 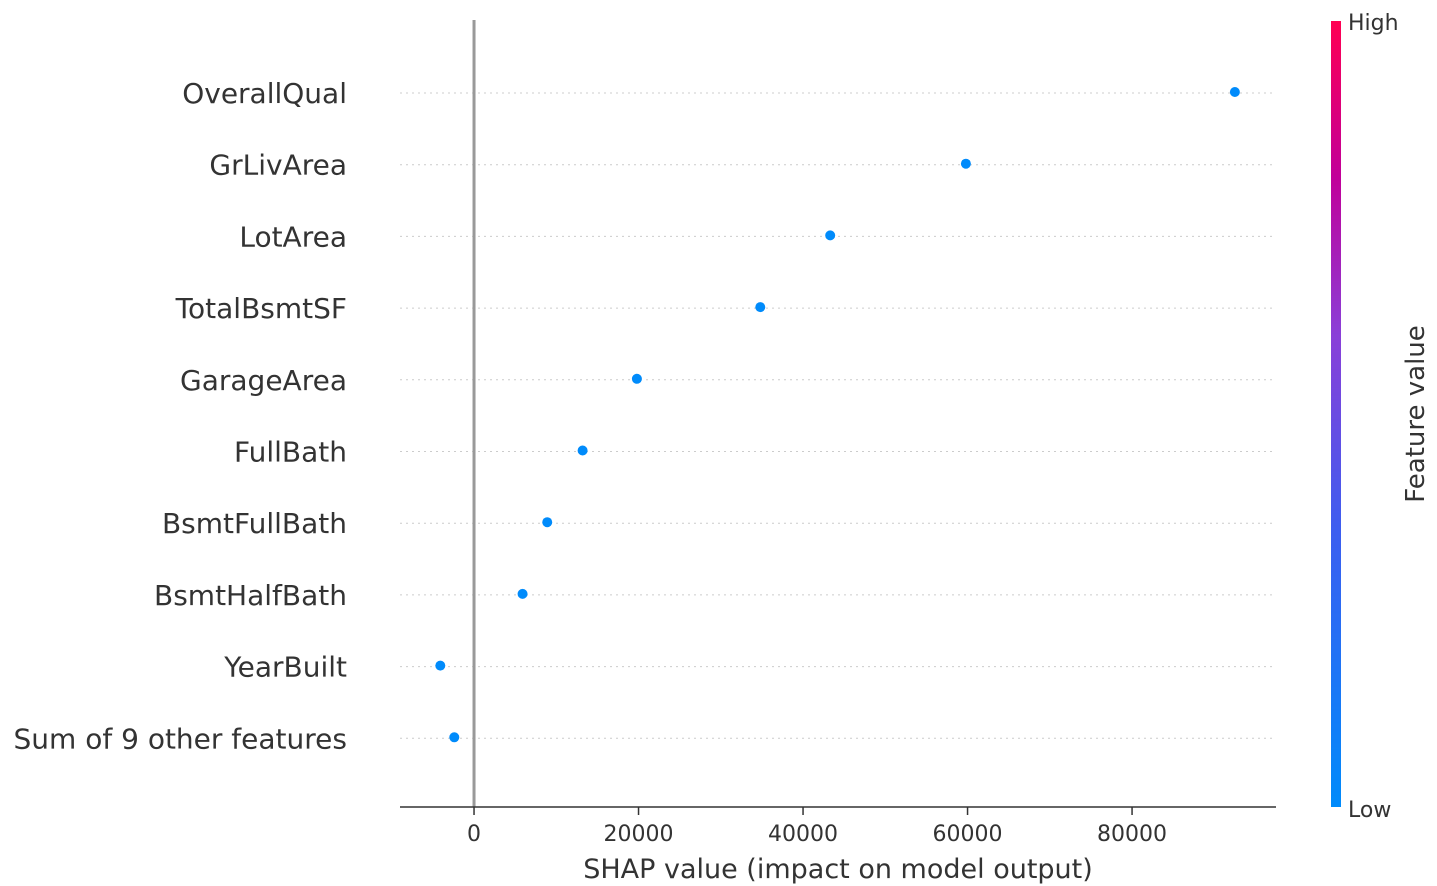 I want to click on x-tick-label: 60000, so click(x=968, y=834).